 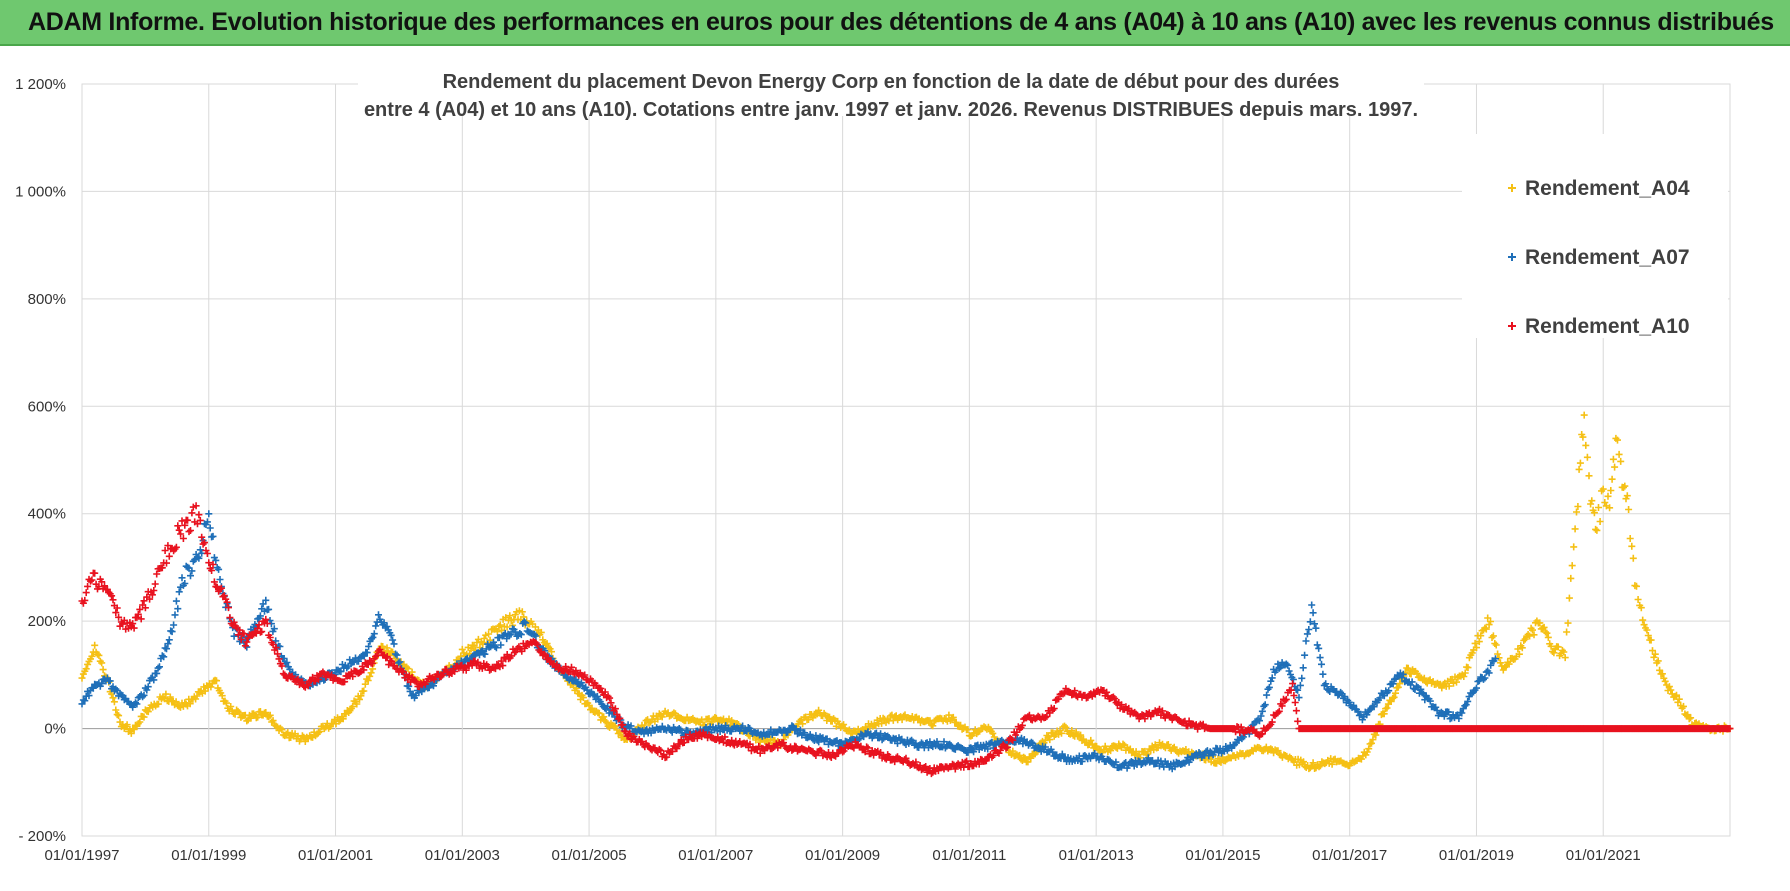 I want to click on chart-title-background, so click(x=891, y=94).